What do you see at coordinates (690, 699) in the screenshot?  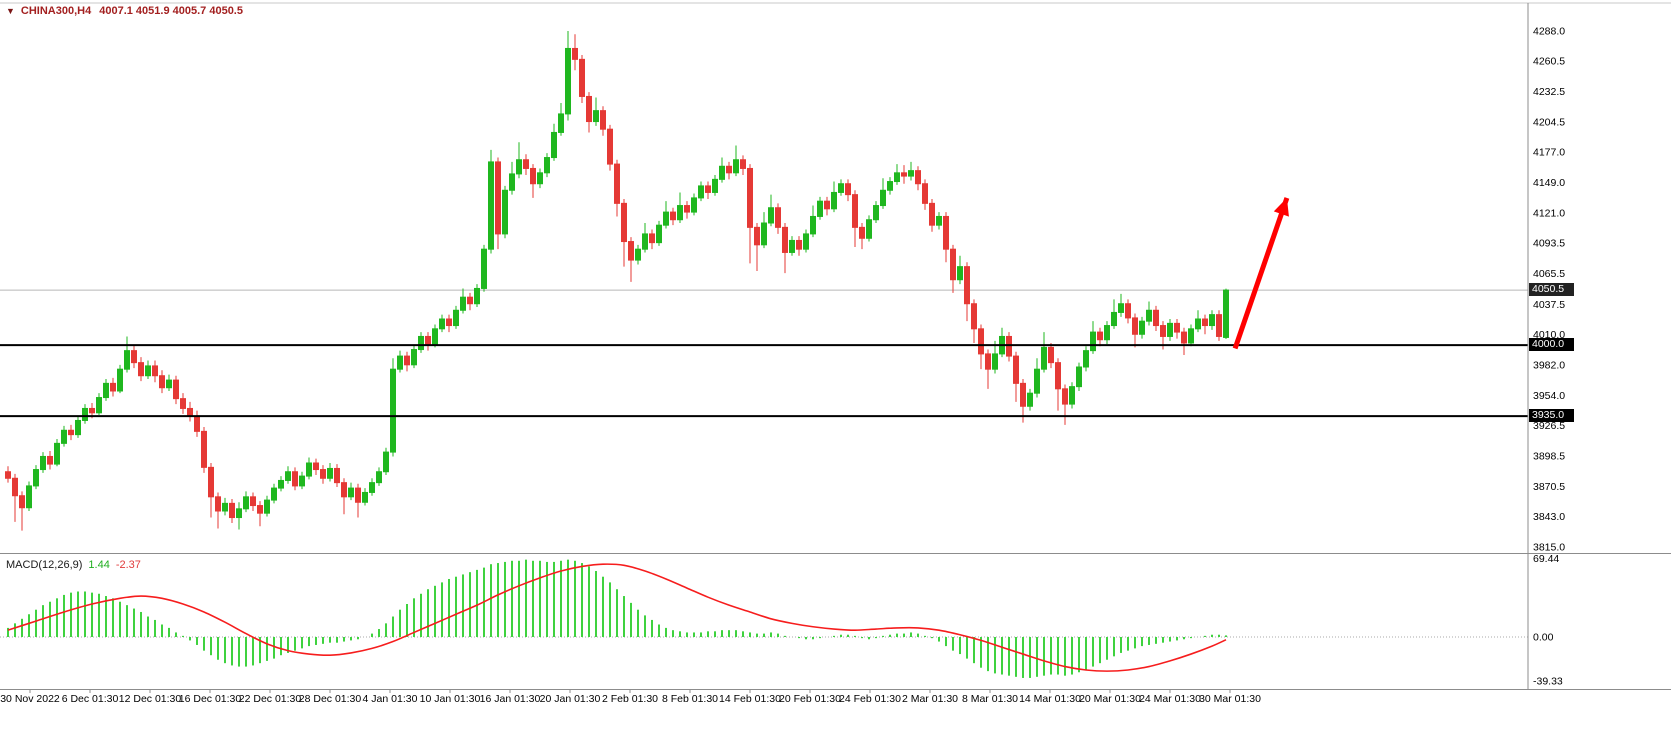 I see `time-axis-label: 8 Feb 01:30` at bounding box center [690, 699].